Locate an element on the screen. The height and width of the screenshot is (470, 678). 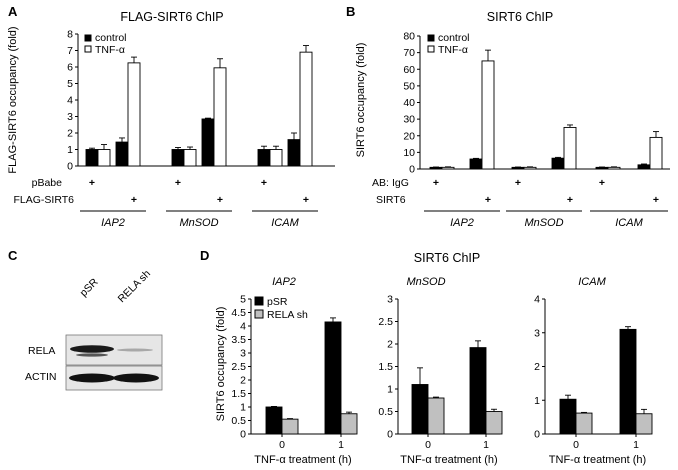
chart-b-cond-label-2: SIRT6 is located at coordinates (391, 200).